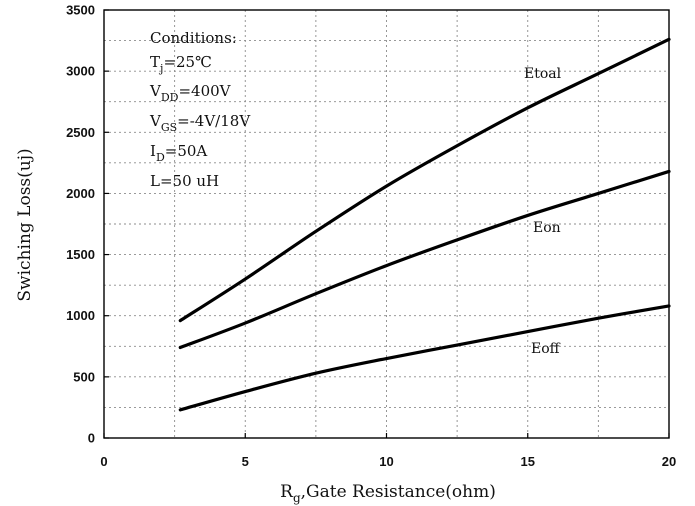 This screenshot has height=506, width=695. I want to click on condition-tj-main: T, so click(155, 62).